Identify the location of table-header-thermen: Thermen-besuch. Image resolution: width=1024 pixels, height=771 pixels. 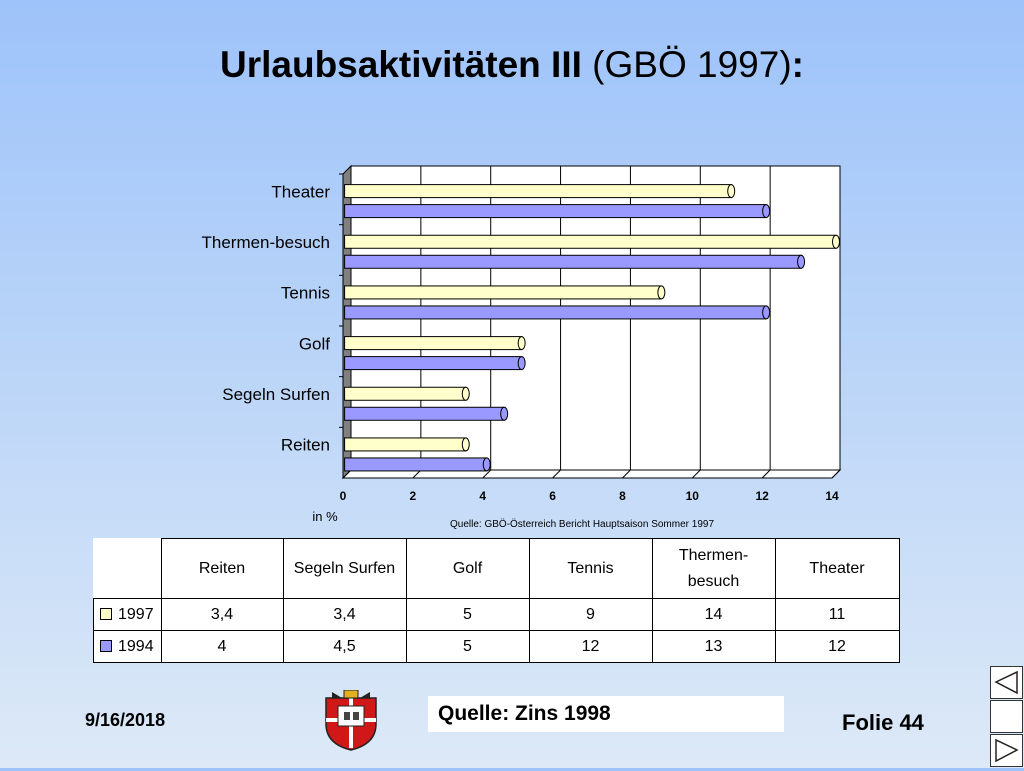
(713, 568).